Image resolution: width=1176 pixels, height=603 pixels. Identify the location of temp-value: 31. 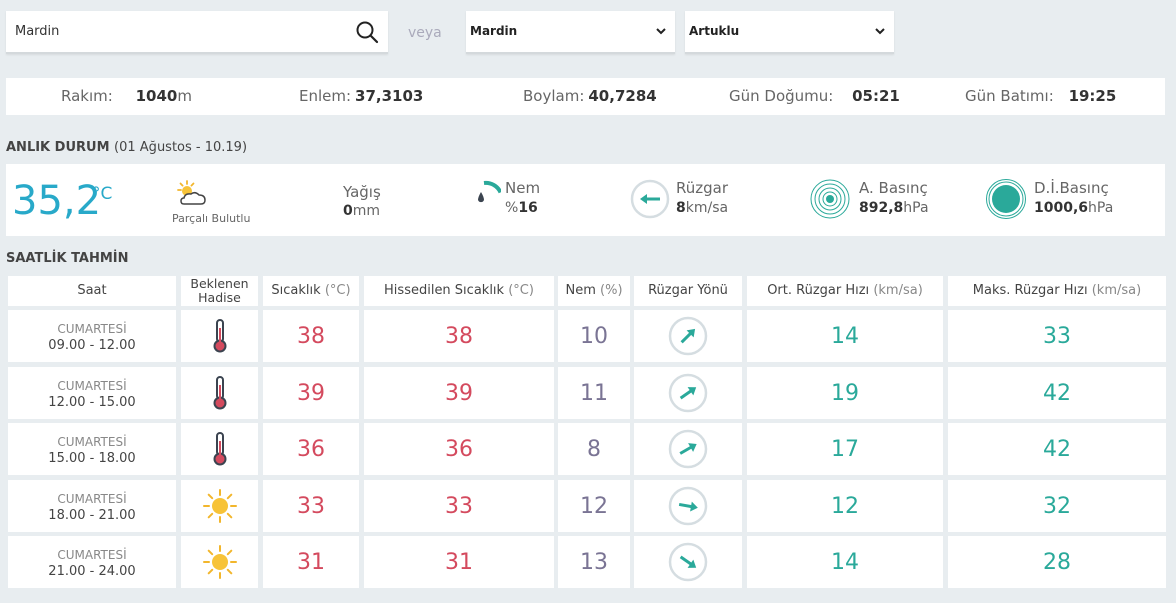
(311, 562).